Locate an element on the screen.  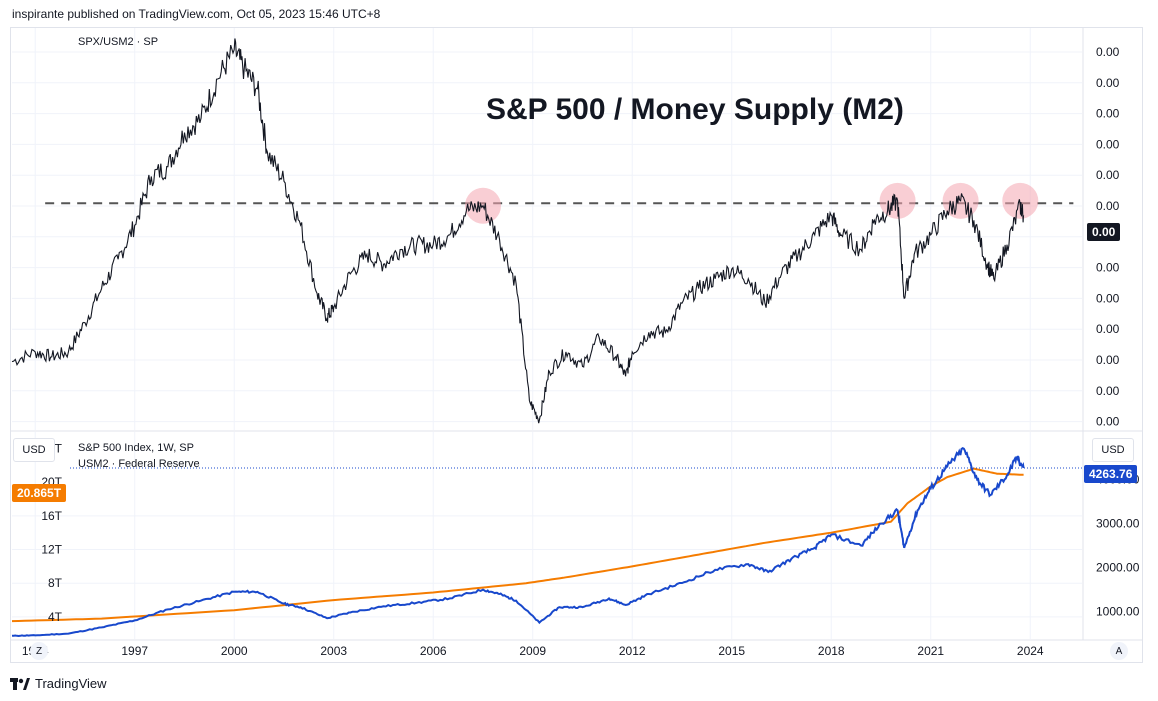
right-axis-tick: 2000.00 is located at coordinates (1118, 568).